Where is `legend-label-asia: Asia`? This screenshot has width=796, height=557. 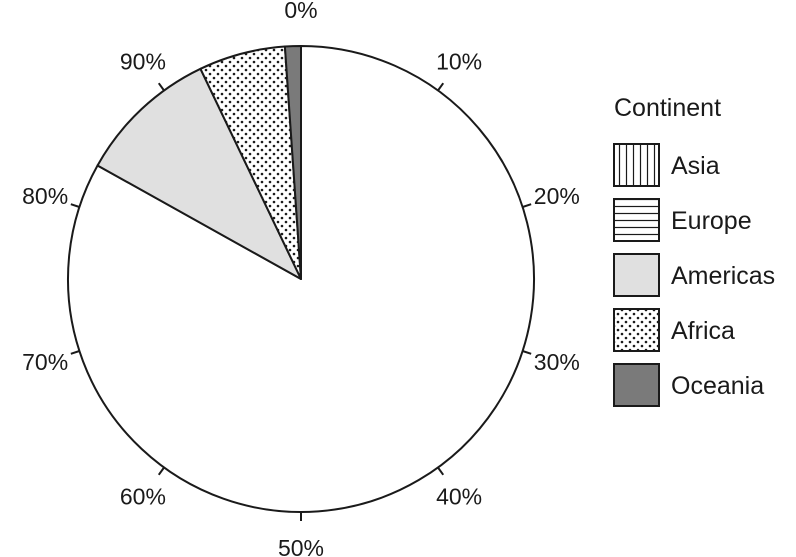
legend-label-asia: Asia is located at coordinates (695, 166).